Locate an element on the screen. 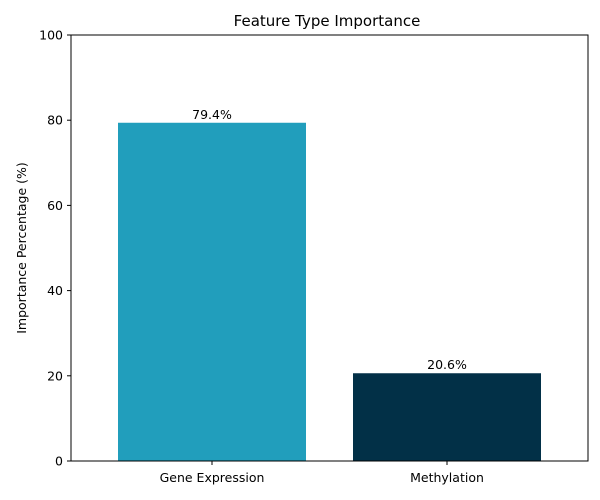 The height and width of the screenshot is (500, 600). y-axis-ticks: 0 20 40 60 80 100 is located at coordinates (55, 248).